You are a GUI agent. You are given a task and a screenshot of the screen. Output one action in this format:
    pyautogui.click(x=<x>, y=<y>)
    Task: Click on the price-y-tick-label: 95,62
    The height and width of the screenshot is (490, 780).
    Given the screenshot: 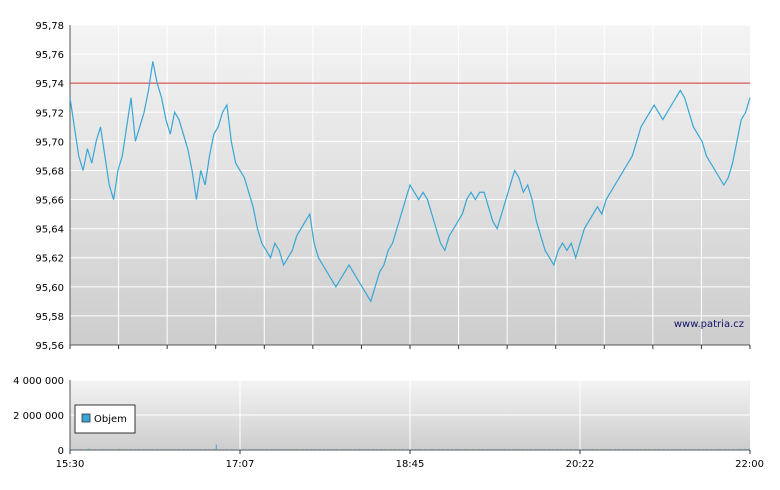 What is the action you would take?
    pyautogui.click(x=49, y=259)
    